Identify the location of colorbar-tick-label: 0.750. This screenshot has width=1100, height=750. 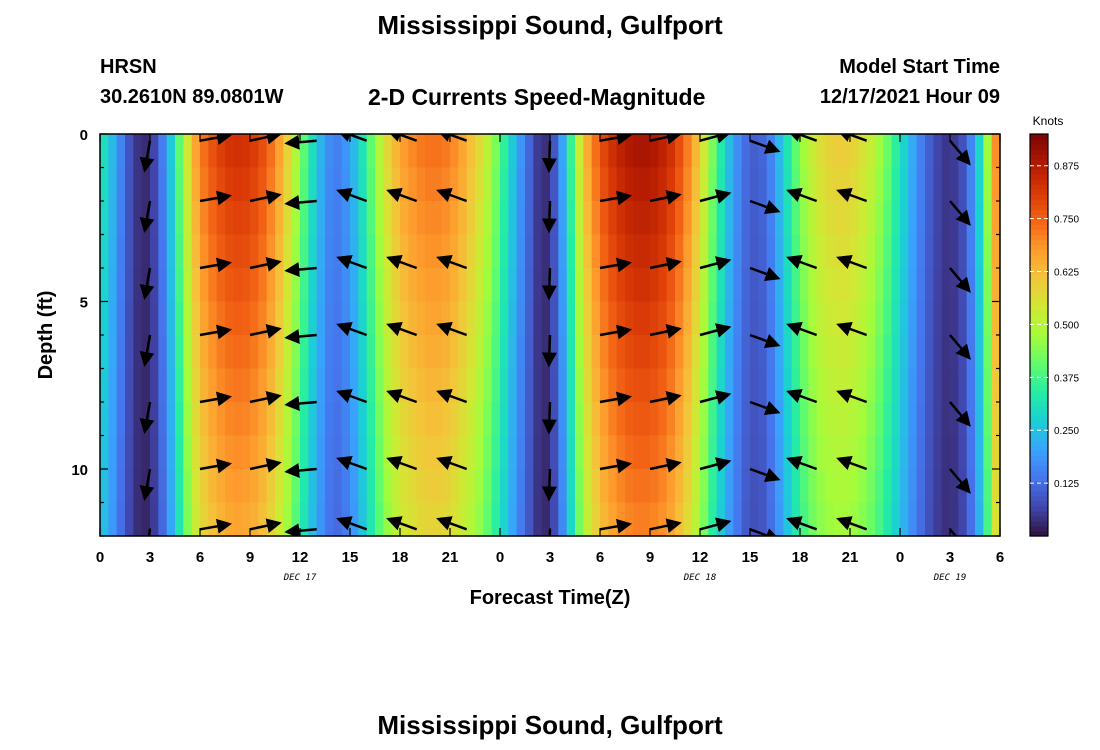
(1066, 220).